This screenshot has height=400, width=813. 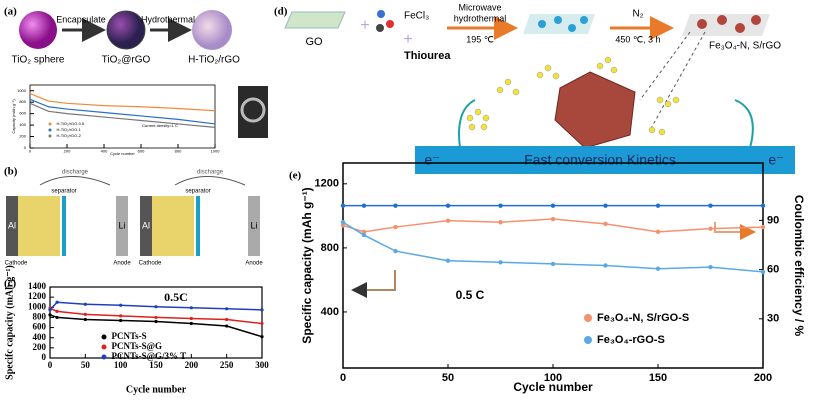 I want to click on x-tick-label: 150, so click(x=156, y=365).